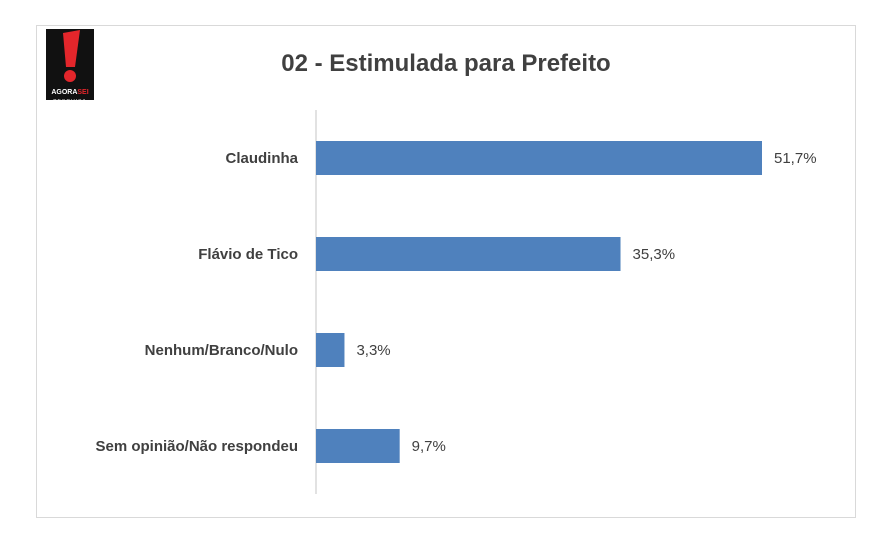 The height and width of the screenshot is (540, 872). I want to click on data-label: 51,7%, so click(795, 158).